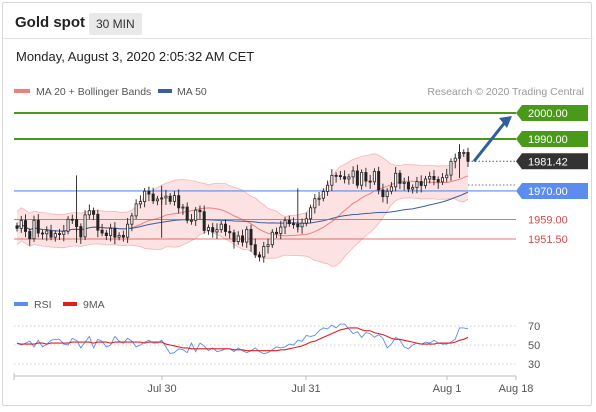 This screenshot has height=412, width=596. Describe the element at coordinates (548, 221) in the screenshot. I see `price-level-label: 1959.00` at that location.